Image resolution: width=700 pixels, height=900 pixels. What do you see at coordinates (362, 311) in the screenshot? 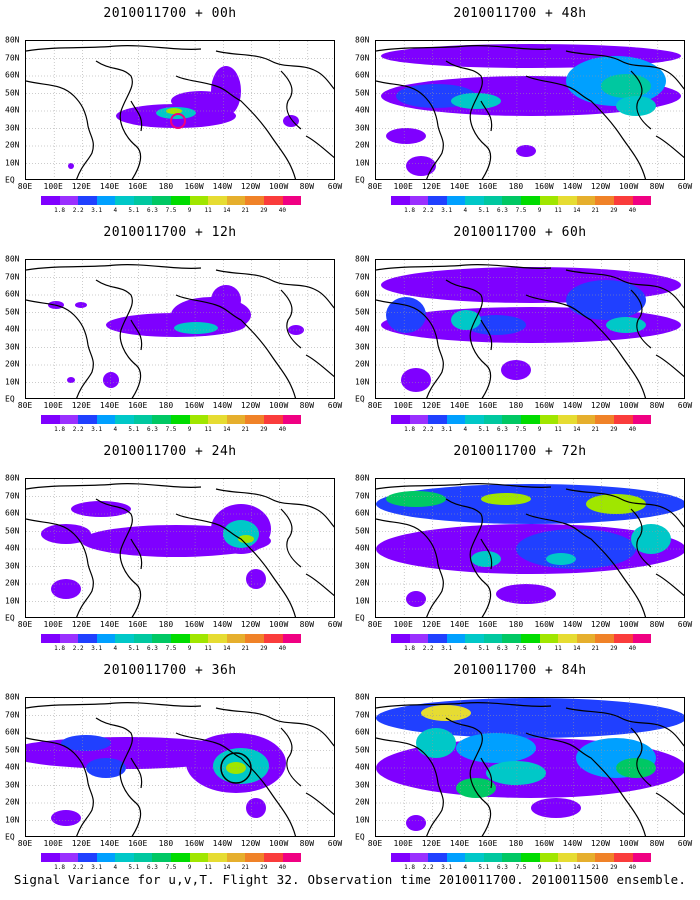
I see `latitude-tick-label: 50N` at bounding box center [362, 311].